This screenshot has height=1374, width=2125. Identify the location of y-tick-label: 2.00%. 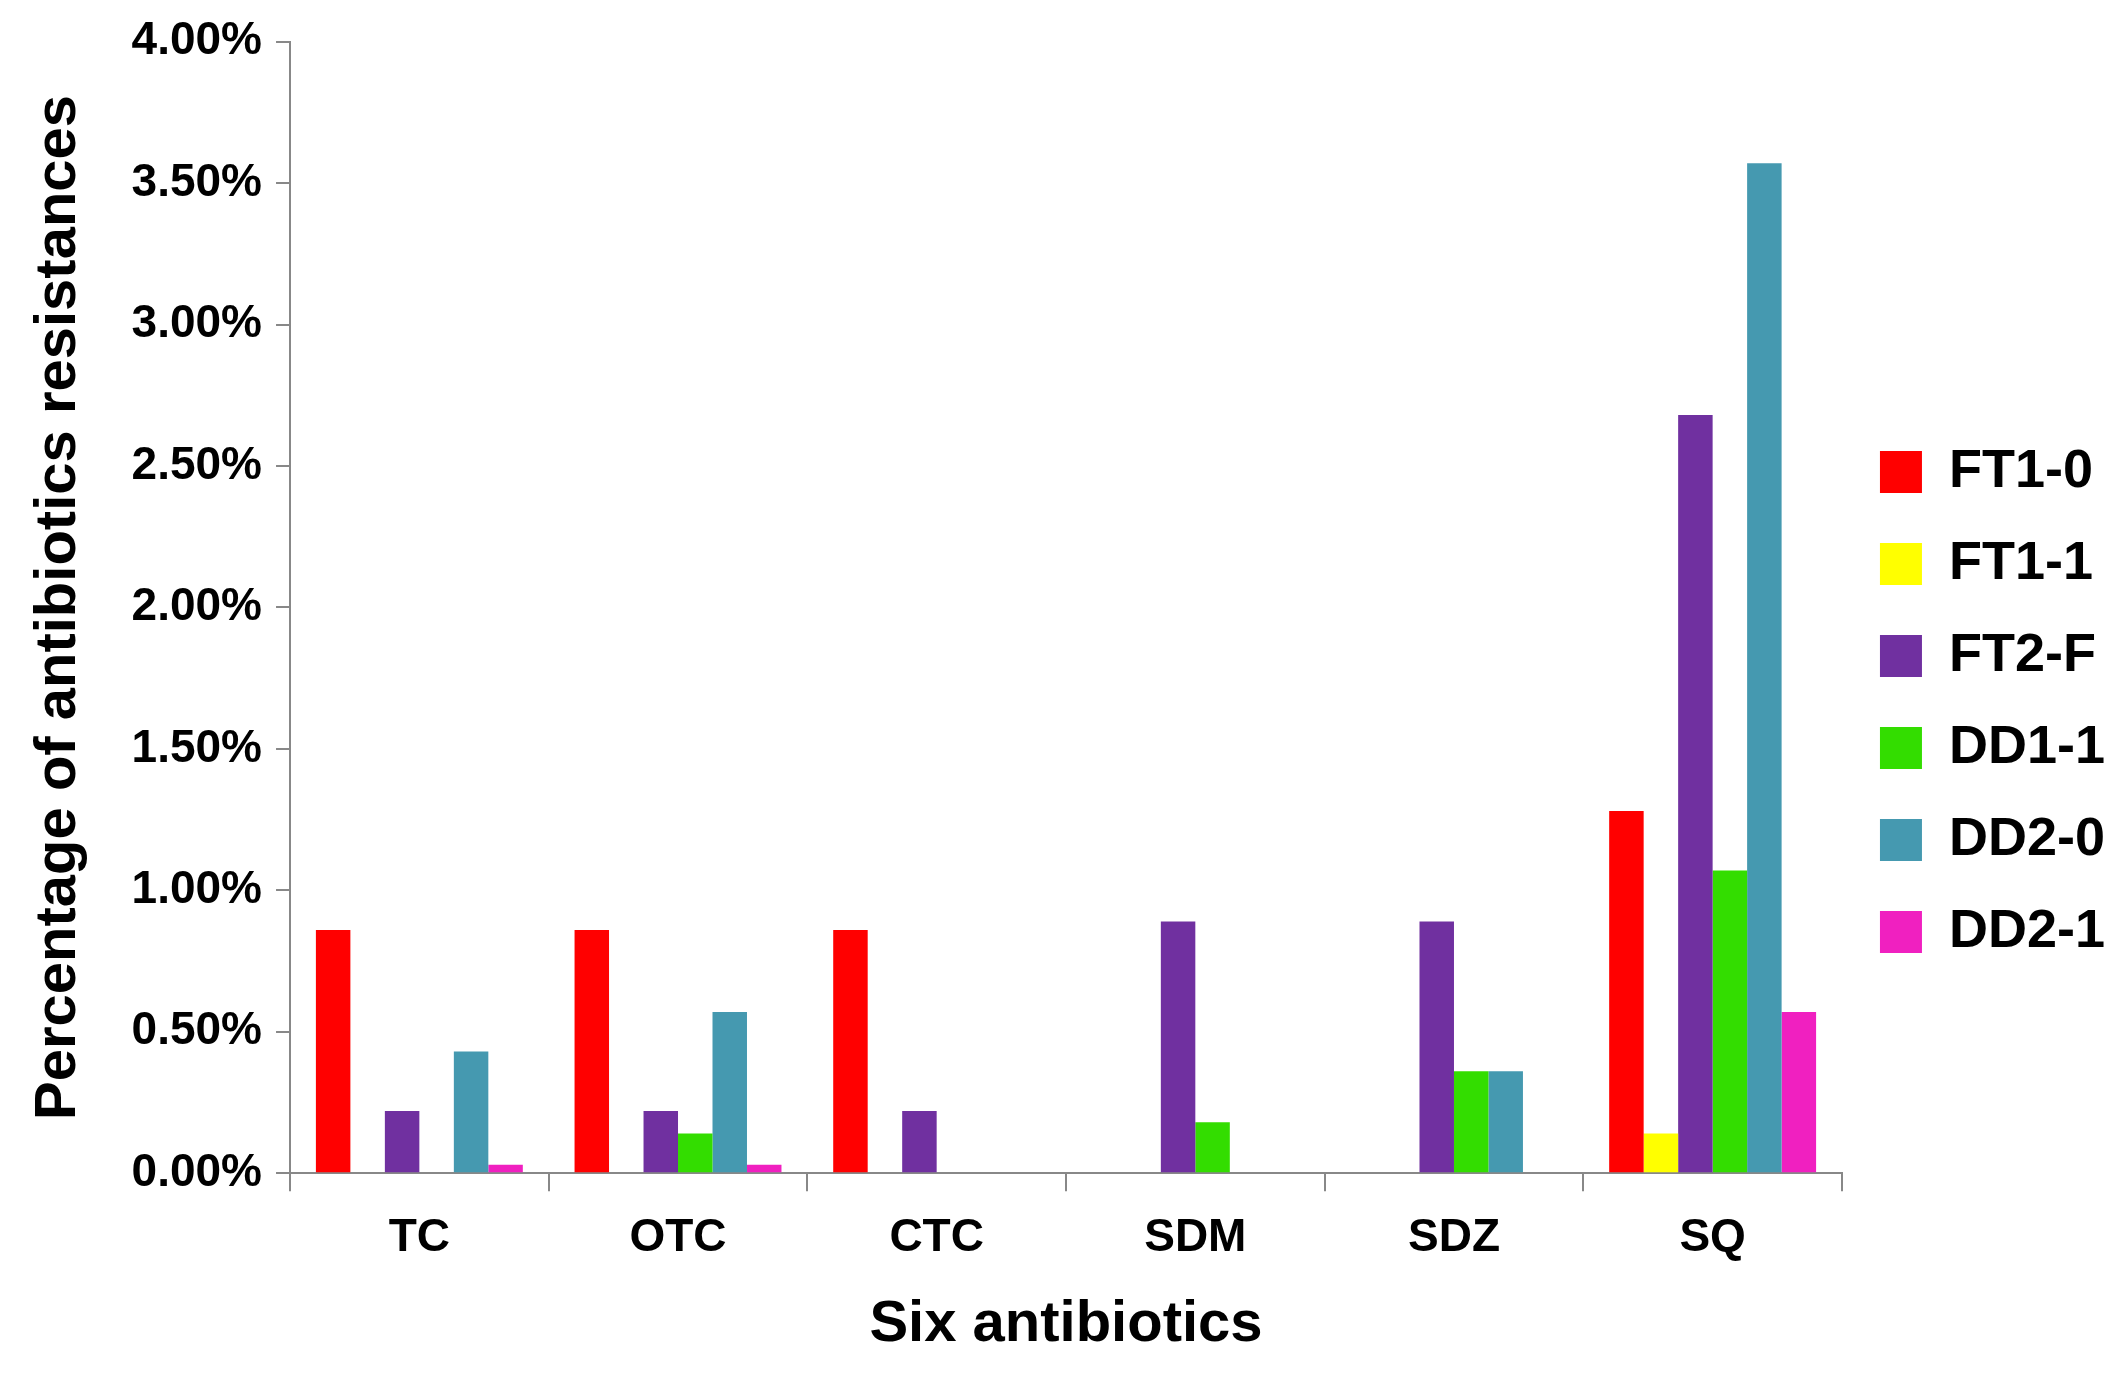
(197, 604).